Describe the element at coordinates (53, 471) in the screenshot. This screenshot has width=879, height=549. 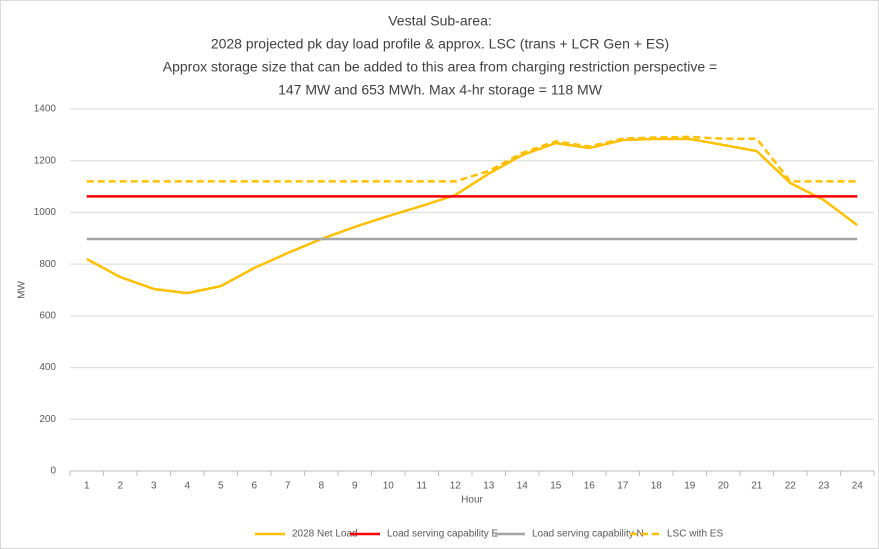
I see `y-tick-label: 0` at that location.